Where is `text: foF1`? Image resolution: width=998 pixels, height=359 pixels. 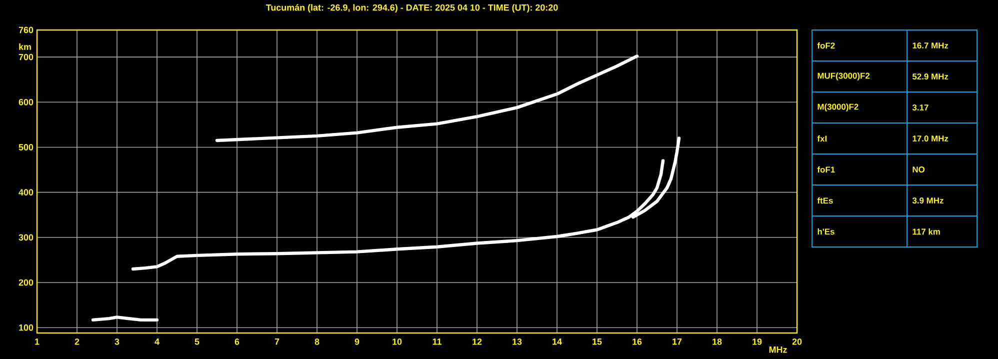
text: foF1 is located at coordinates (826, 169).